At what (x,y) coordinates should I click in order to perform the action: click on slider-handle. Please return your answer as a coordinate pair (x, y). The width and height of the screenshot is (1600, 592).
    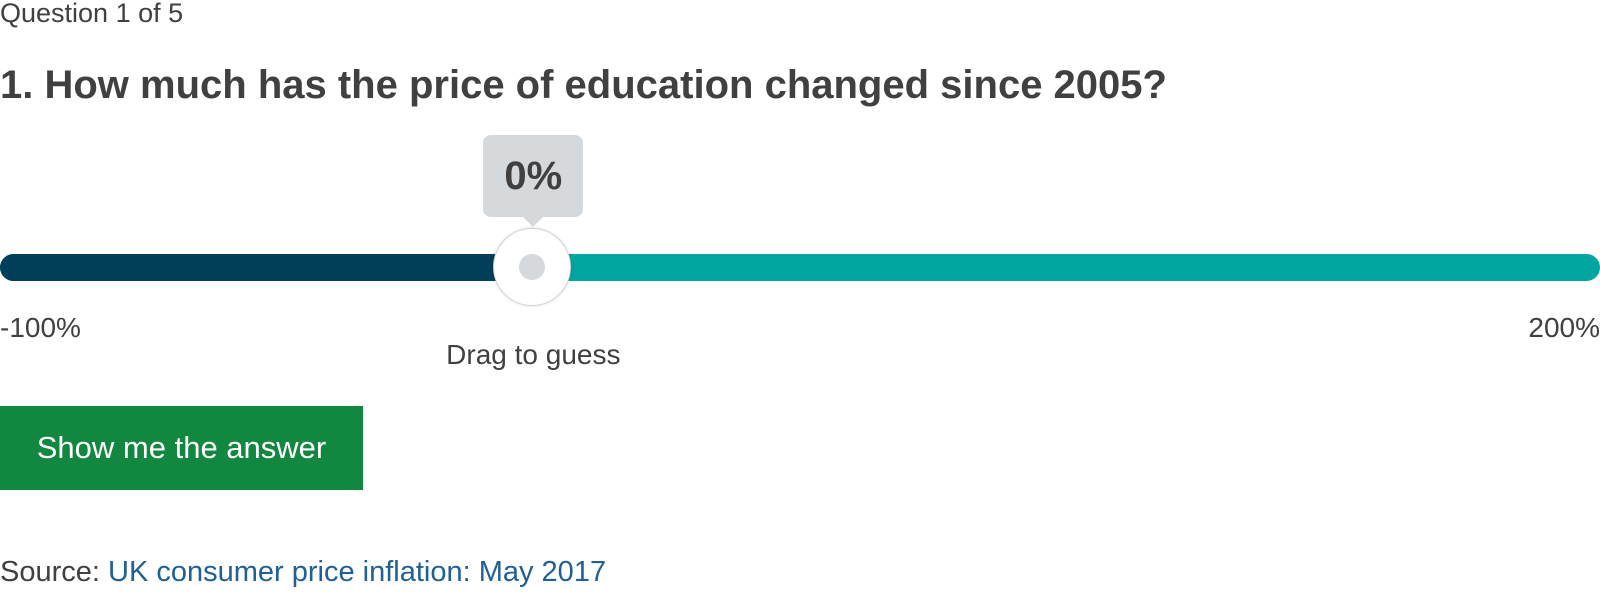
    Looking at the image, I should click on (532, 267).